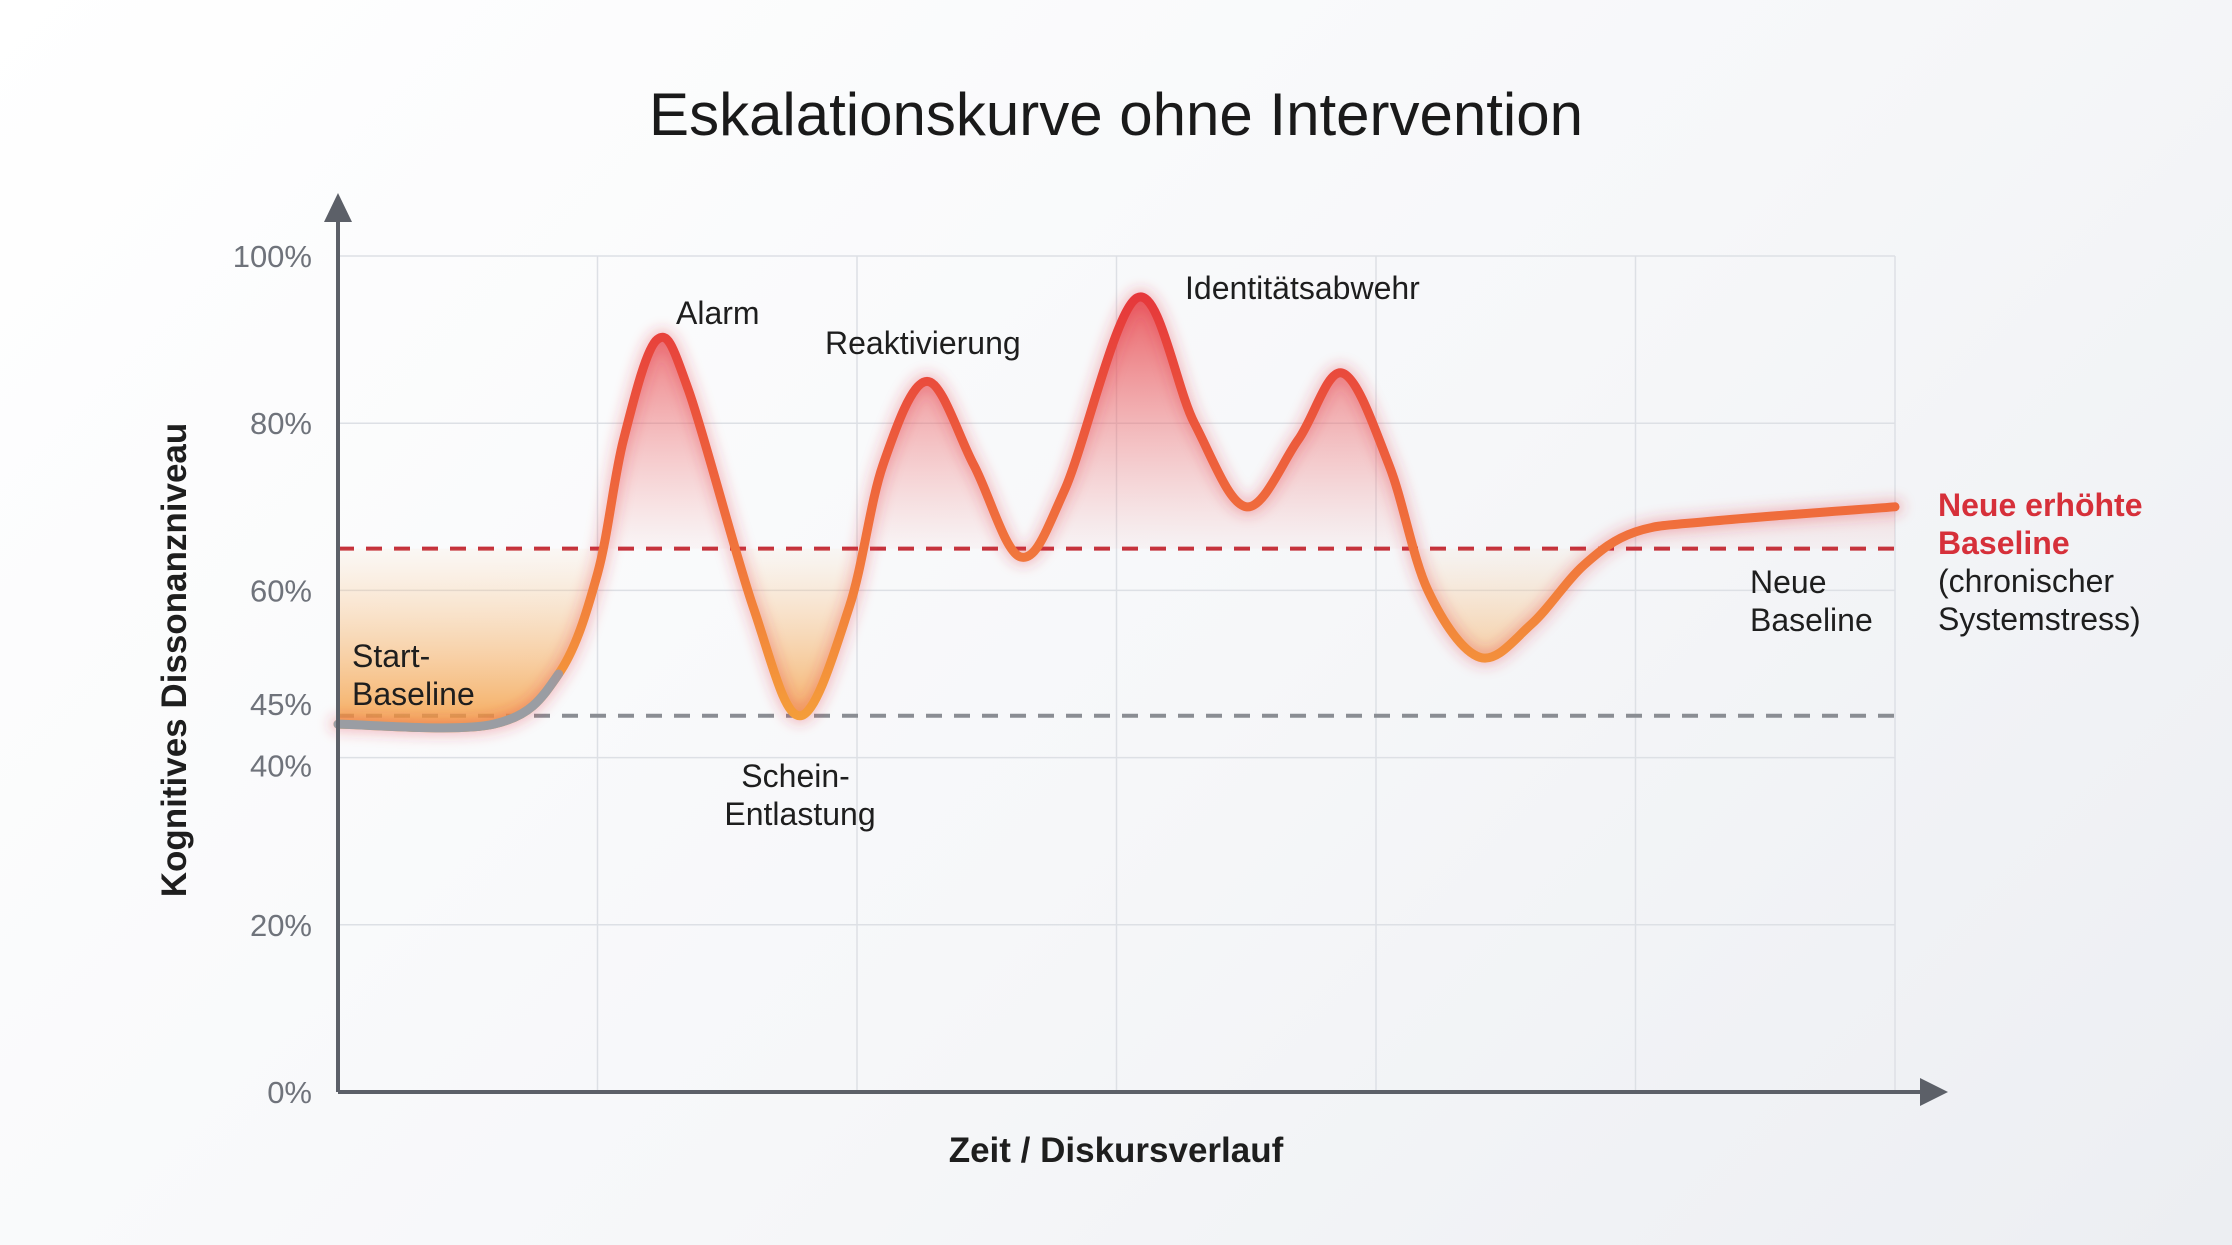 This screenshot has height=1245, width=2232. Describe the element at coordinates (391, 656) in the screenshot. I see `annotation-start-line1: Start-` at that location.